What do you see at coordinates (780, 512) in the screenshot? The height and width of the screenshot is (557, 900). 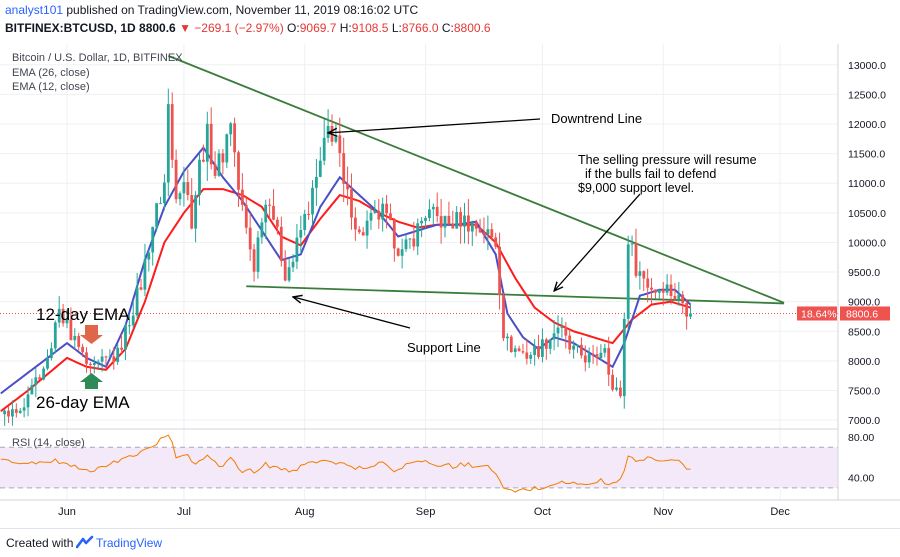 I see `x-tick-label: Dec` at bounding box center [780, 512].